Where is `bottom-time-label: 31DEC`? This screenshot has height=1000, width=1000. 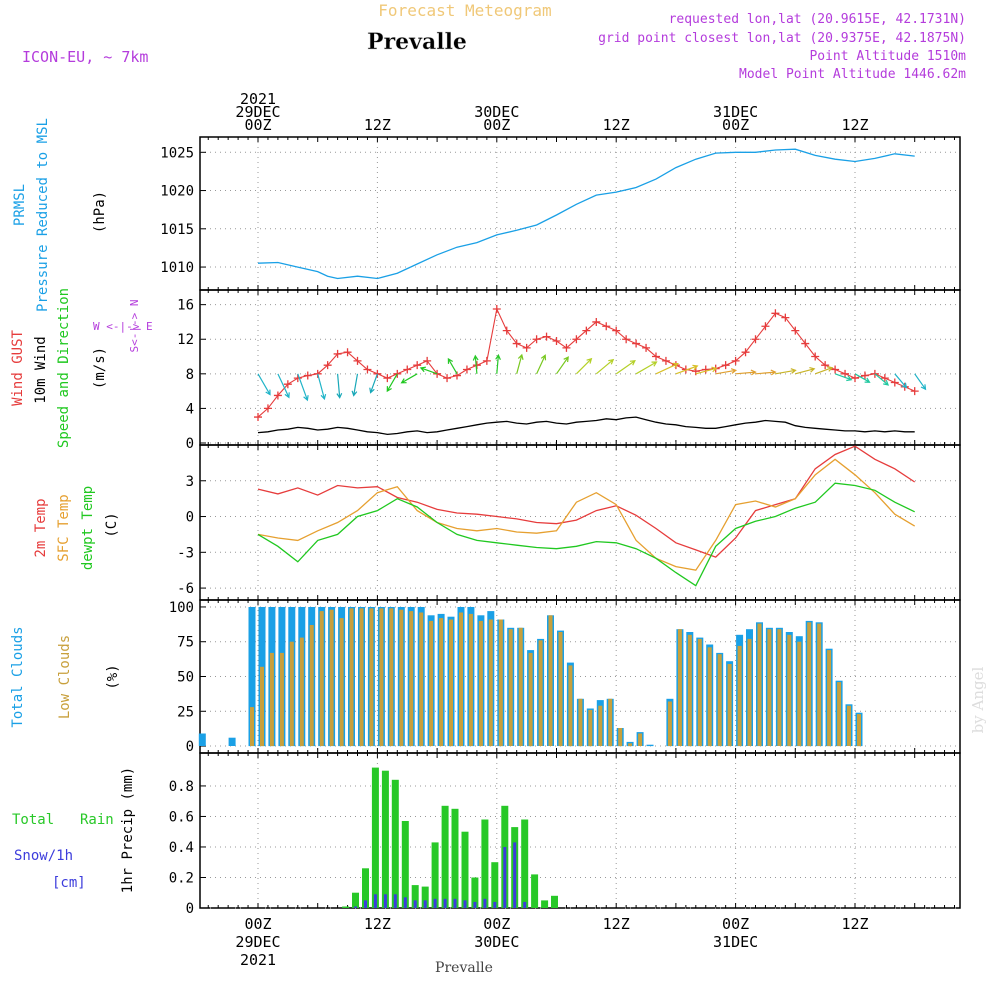 bottom-time-label: 31DEC is located at coordinates (735, 942).